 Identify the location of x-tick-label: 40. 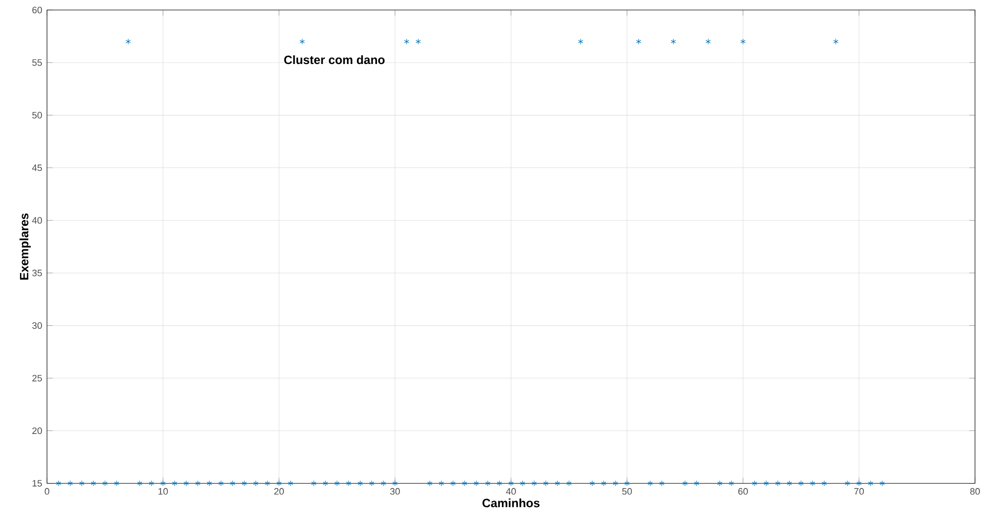
(511, 491).